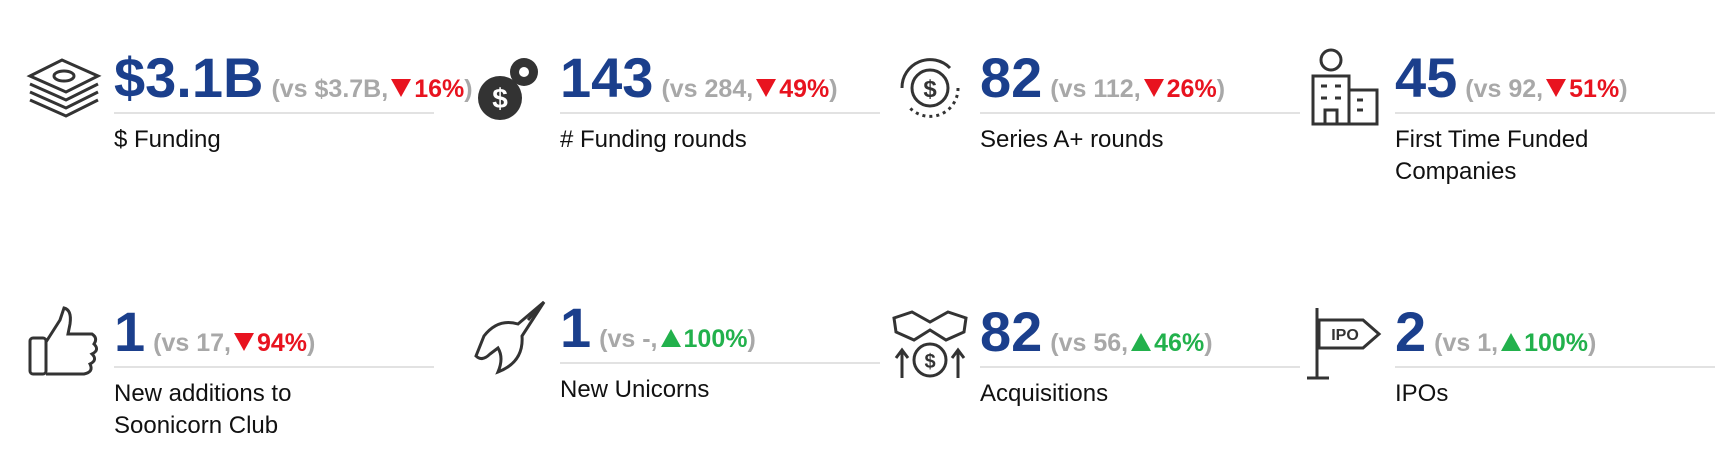  I want to click on kpi-card: $82 (vs 56, 46%) Acquisitions, so click(1098, 362).